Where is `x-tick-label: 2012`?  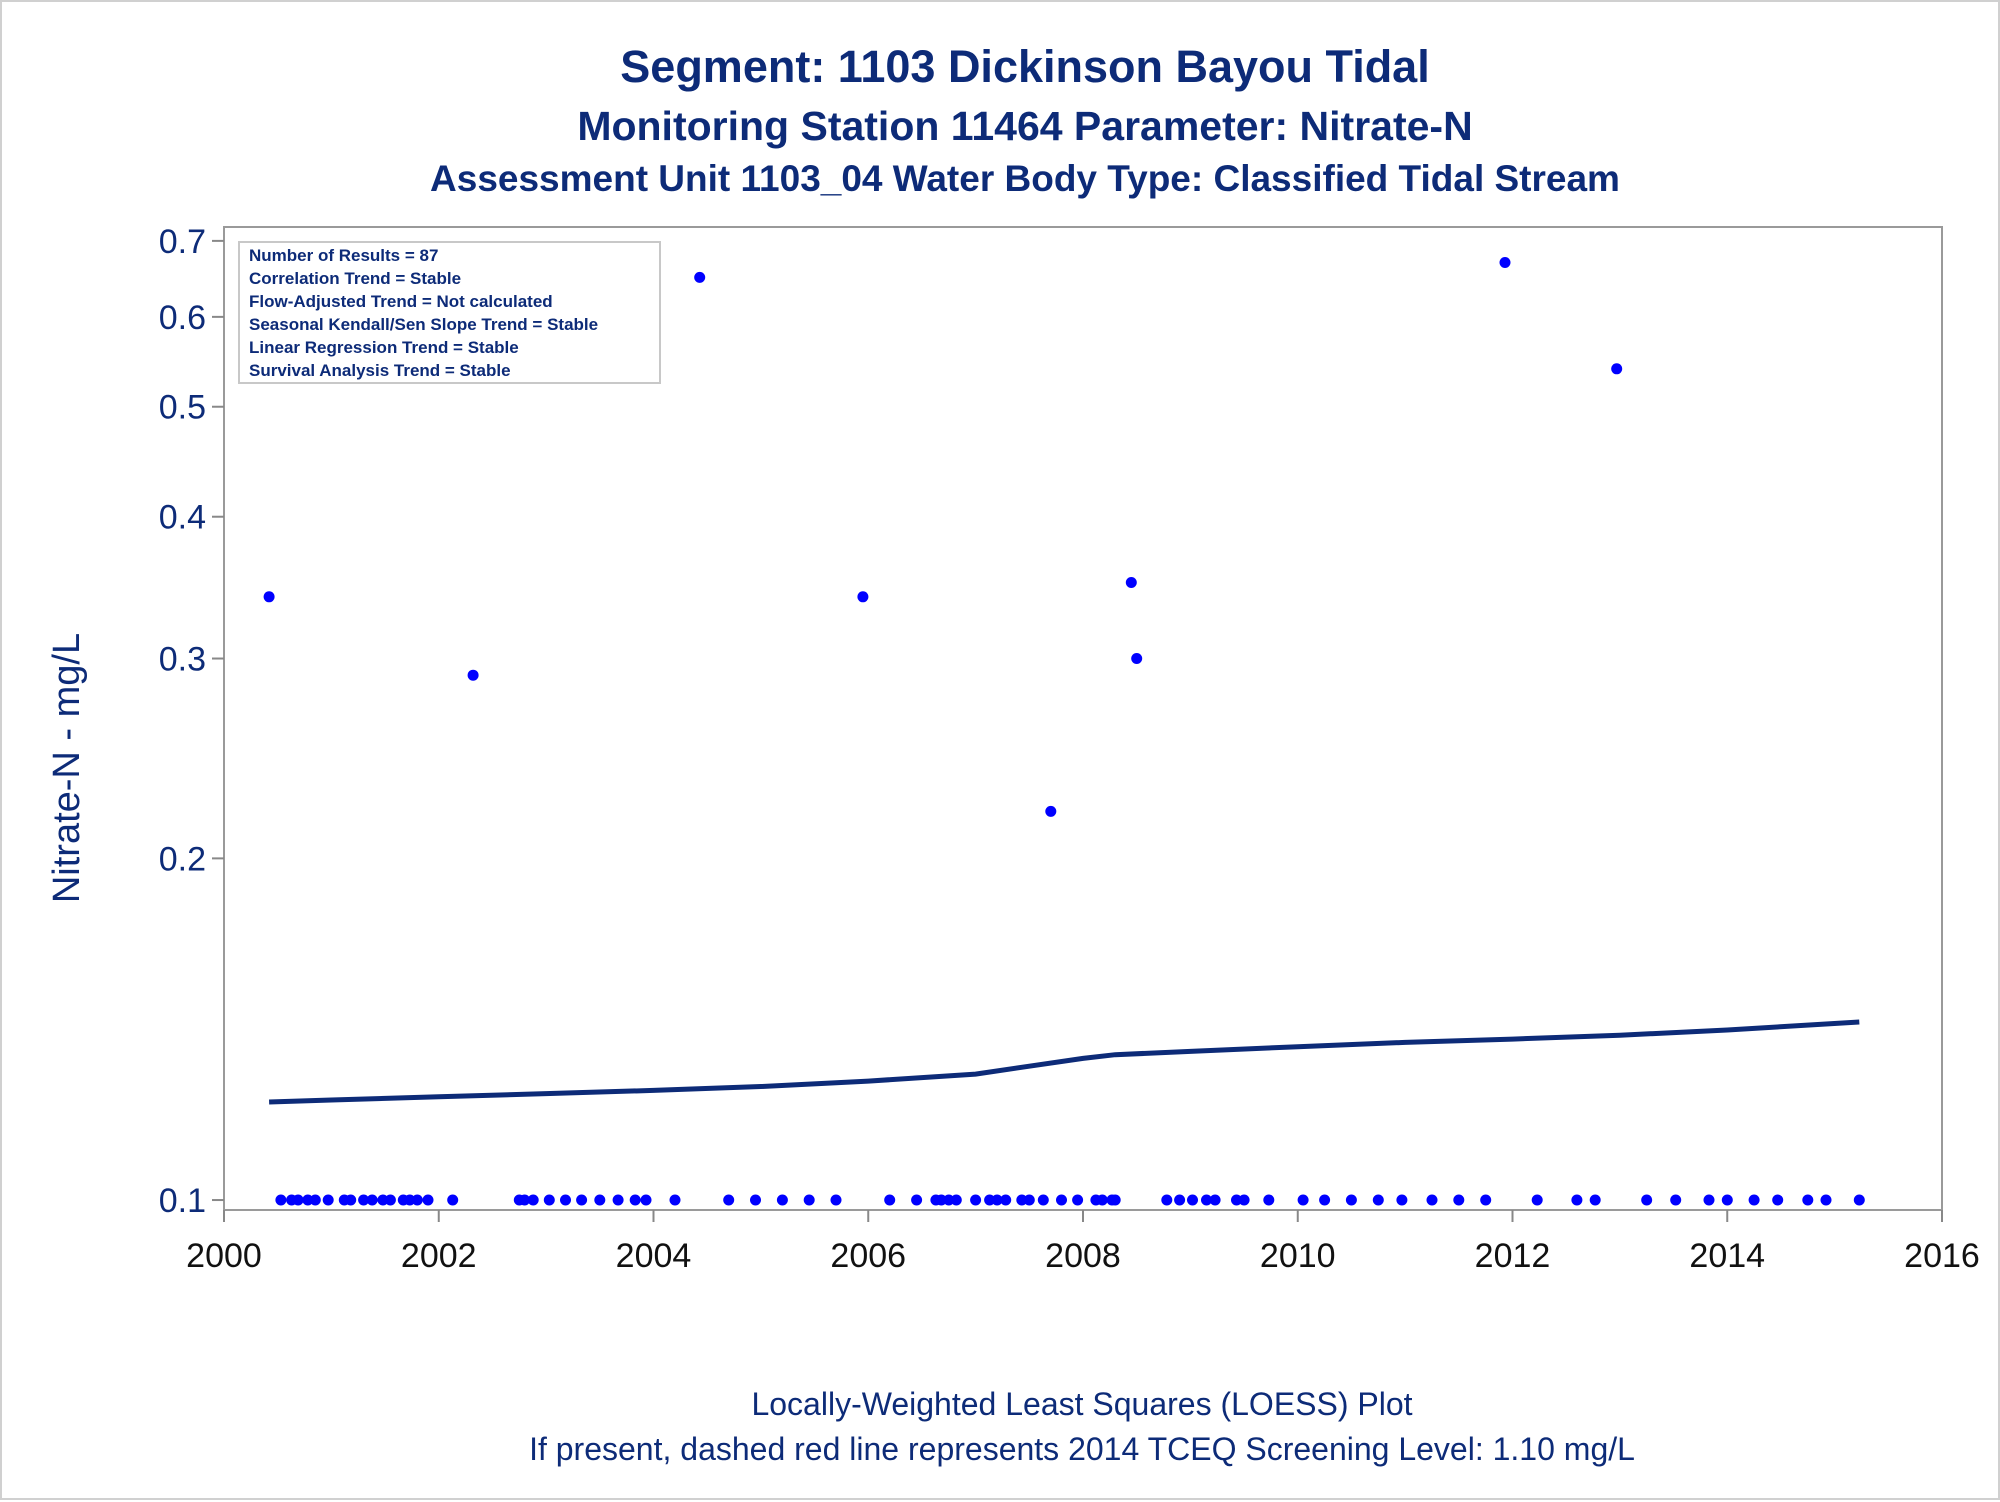 x-tick-label: 2012 is located at coordinates (1513, 1256).